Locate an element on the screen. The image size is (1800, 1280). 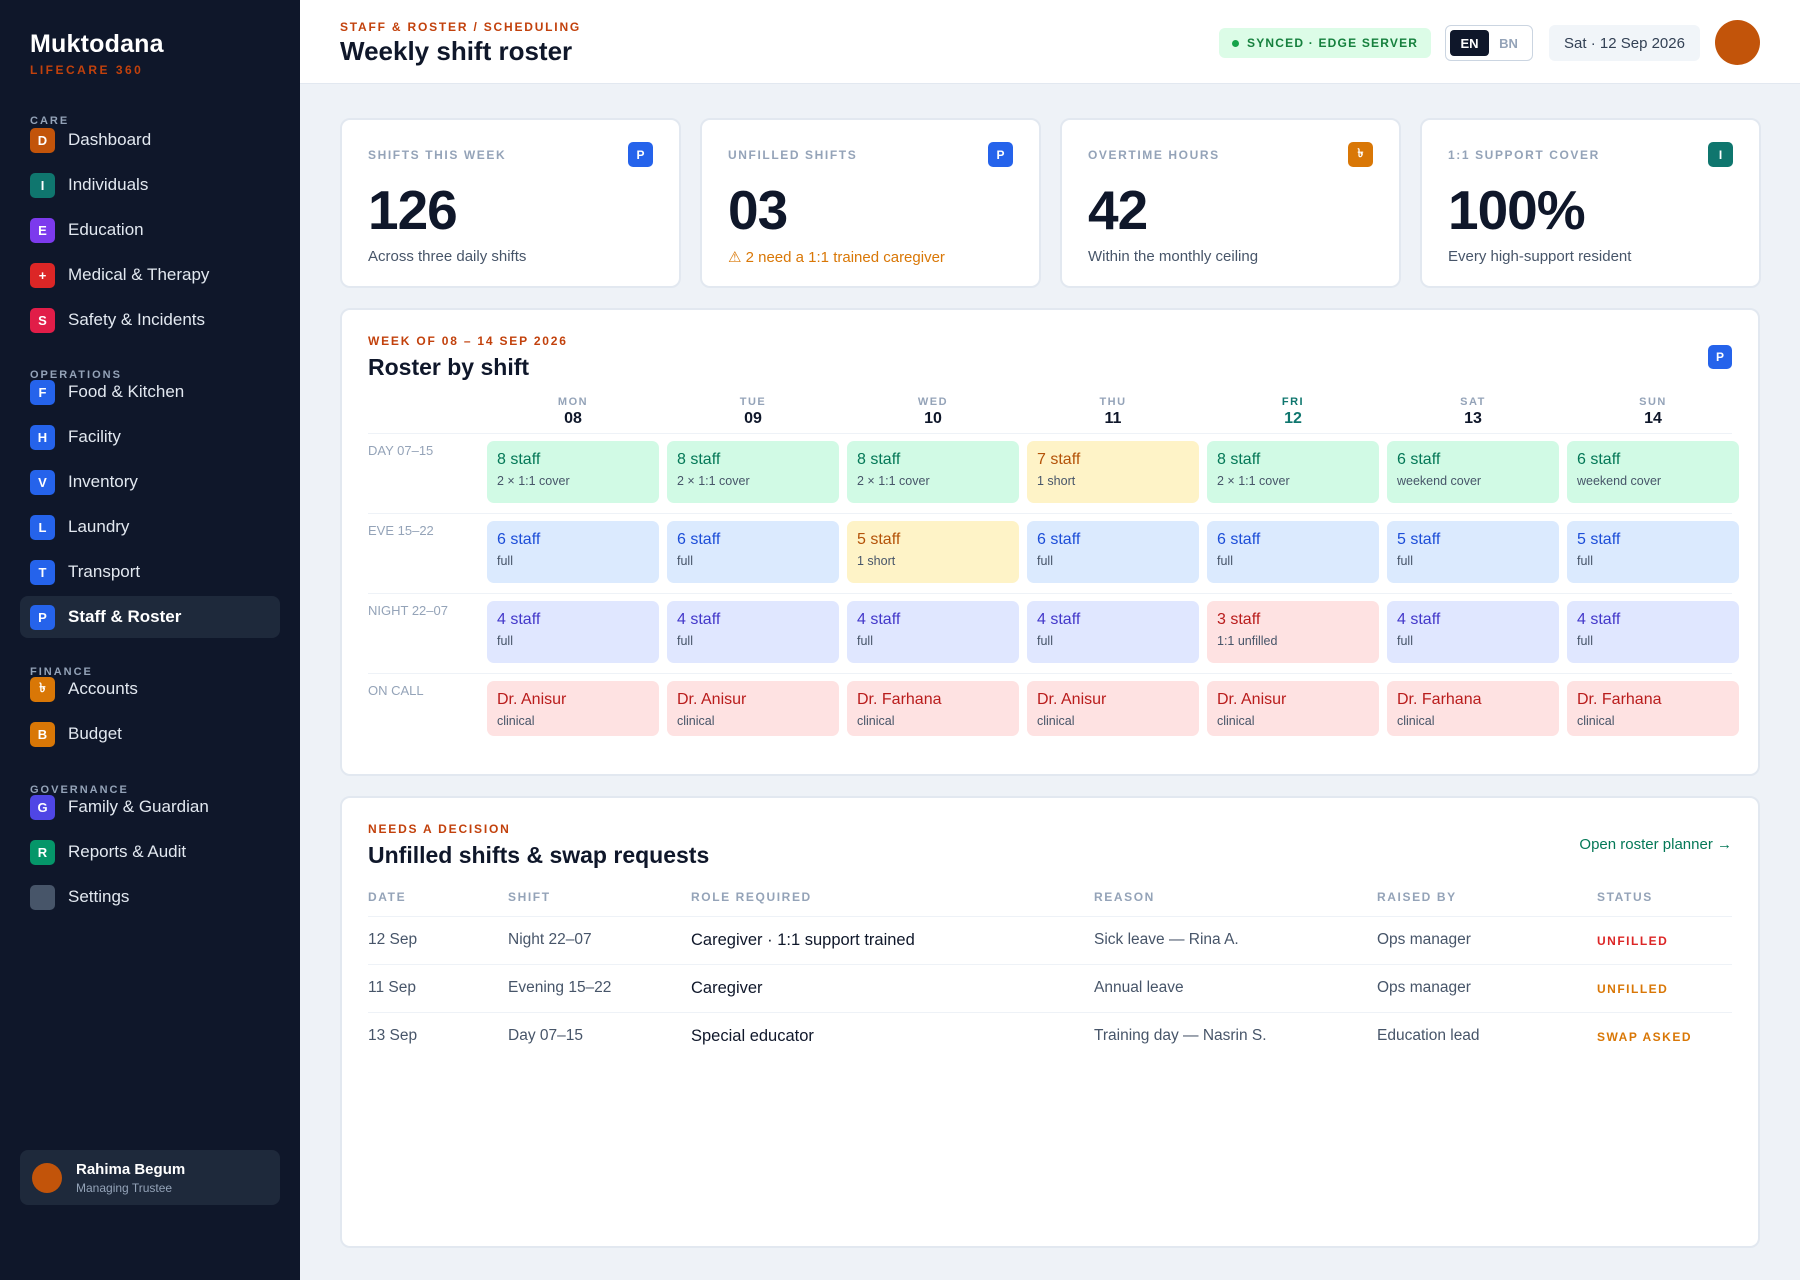
reports-audit-icon: R is located at coordinates (42, 852).